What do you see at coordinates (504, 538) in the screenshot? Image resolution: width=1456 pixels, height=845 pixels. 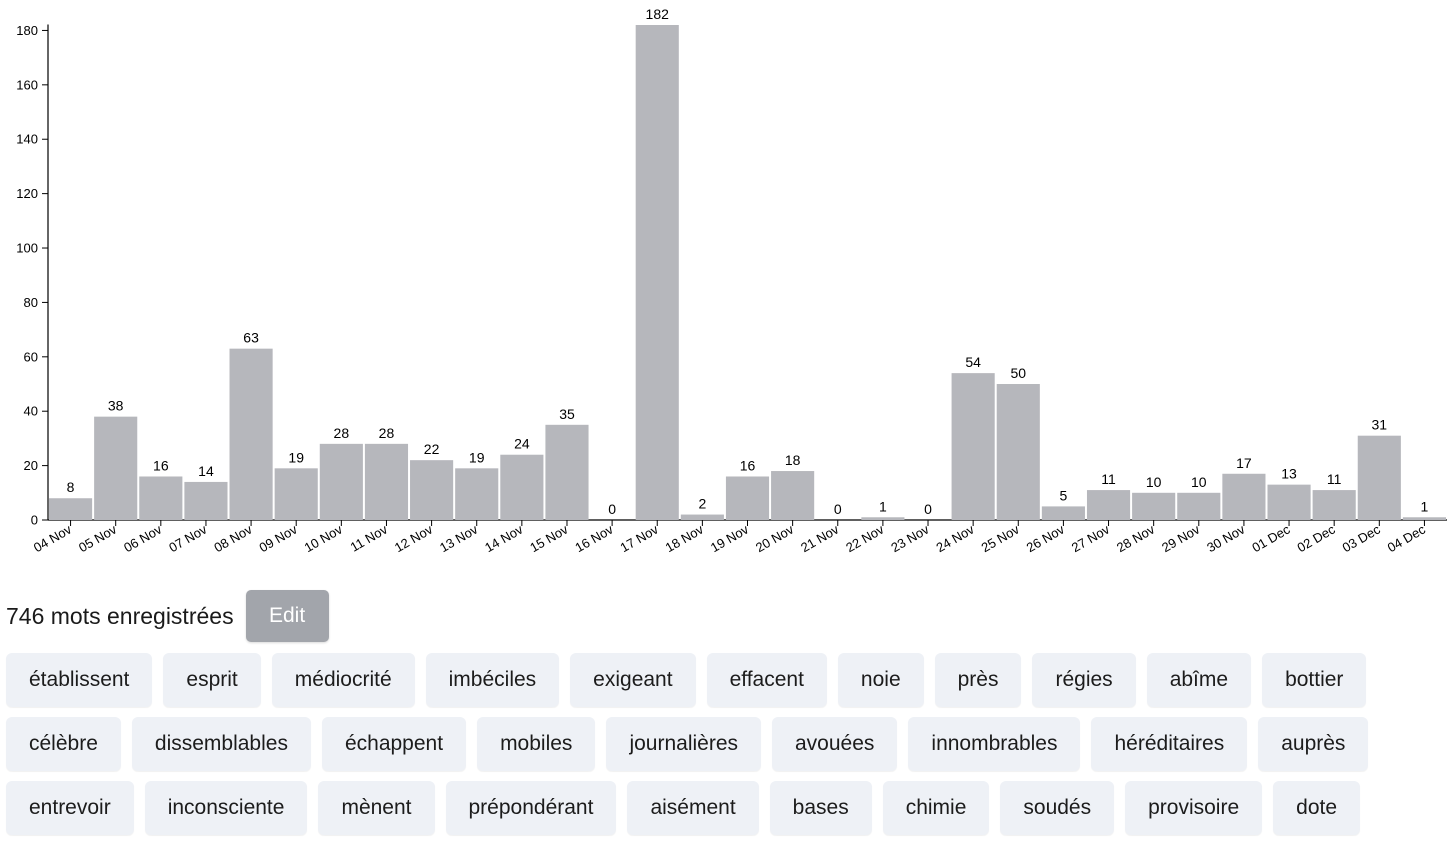 I see `x-tick-label: 14 Nov` at bounding box center [504, 538].